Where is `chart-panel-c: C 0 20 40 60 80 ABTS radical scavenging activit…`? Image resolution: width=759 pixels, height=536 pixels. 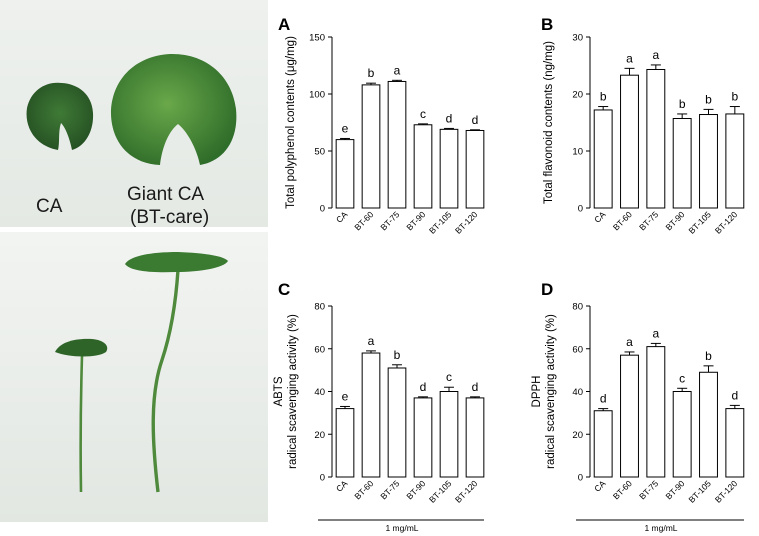 chart-panel-c: C 0 20 40 60 80 ABTS radical scavenging activit… is located at coordinates (379, 406).